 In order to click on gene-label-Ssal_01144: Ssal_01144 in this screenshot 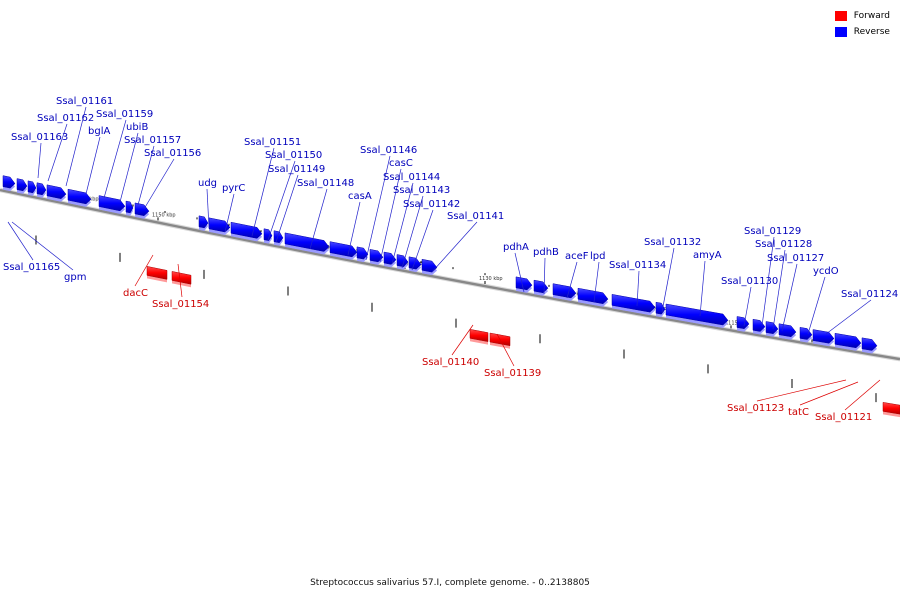, I will do `click(411, 177)`.